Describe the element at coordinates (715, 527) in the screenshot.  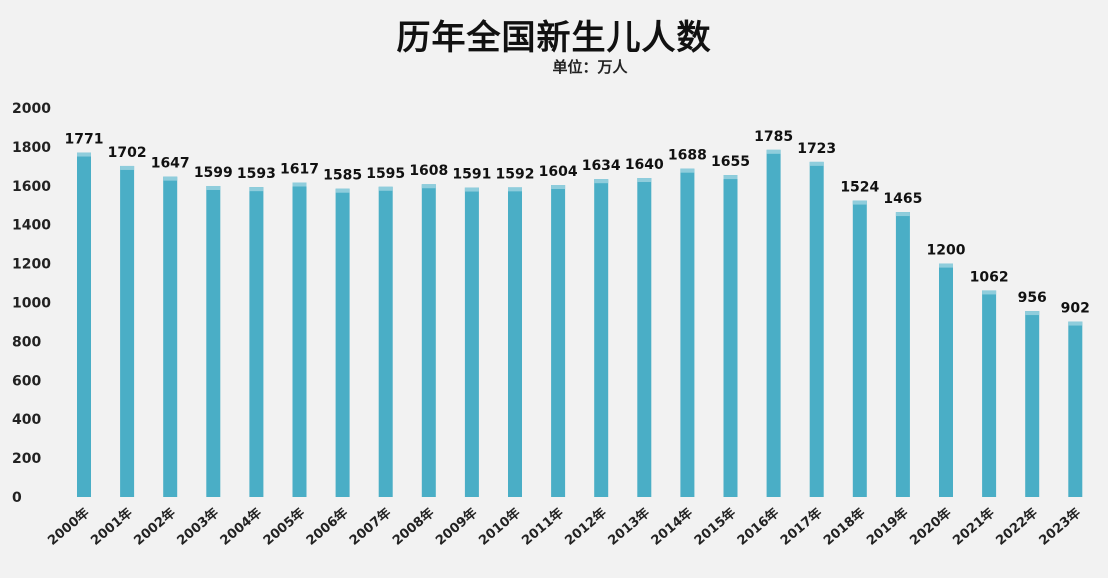
I see `x-tick-label: 2015年` at that location.